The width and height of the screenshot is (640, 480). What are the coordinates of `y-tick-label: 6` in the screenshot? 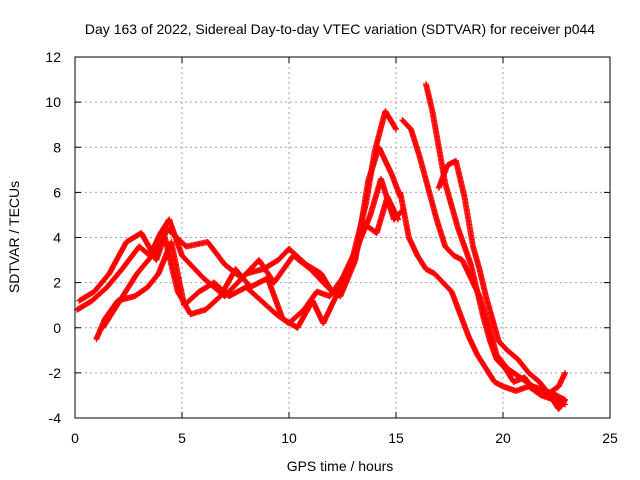 It's located at (57, 192).